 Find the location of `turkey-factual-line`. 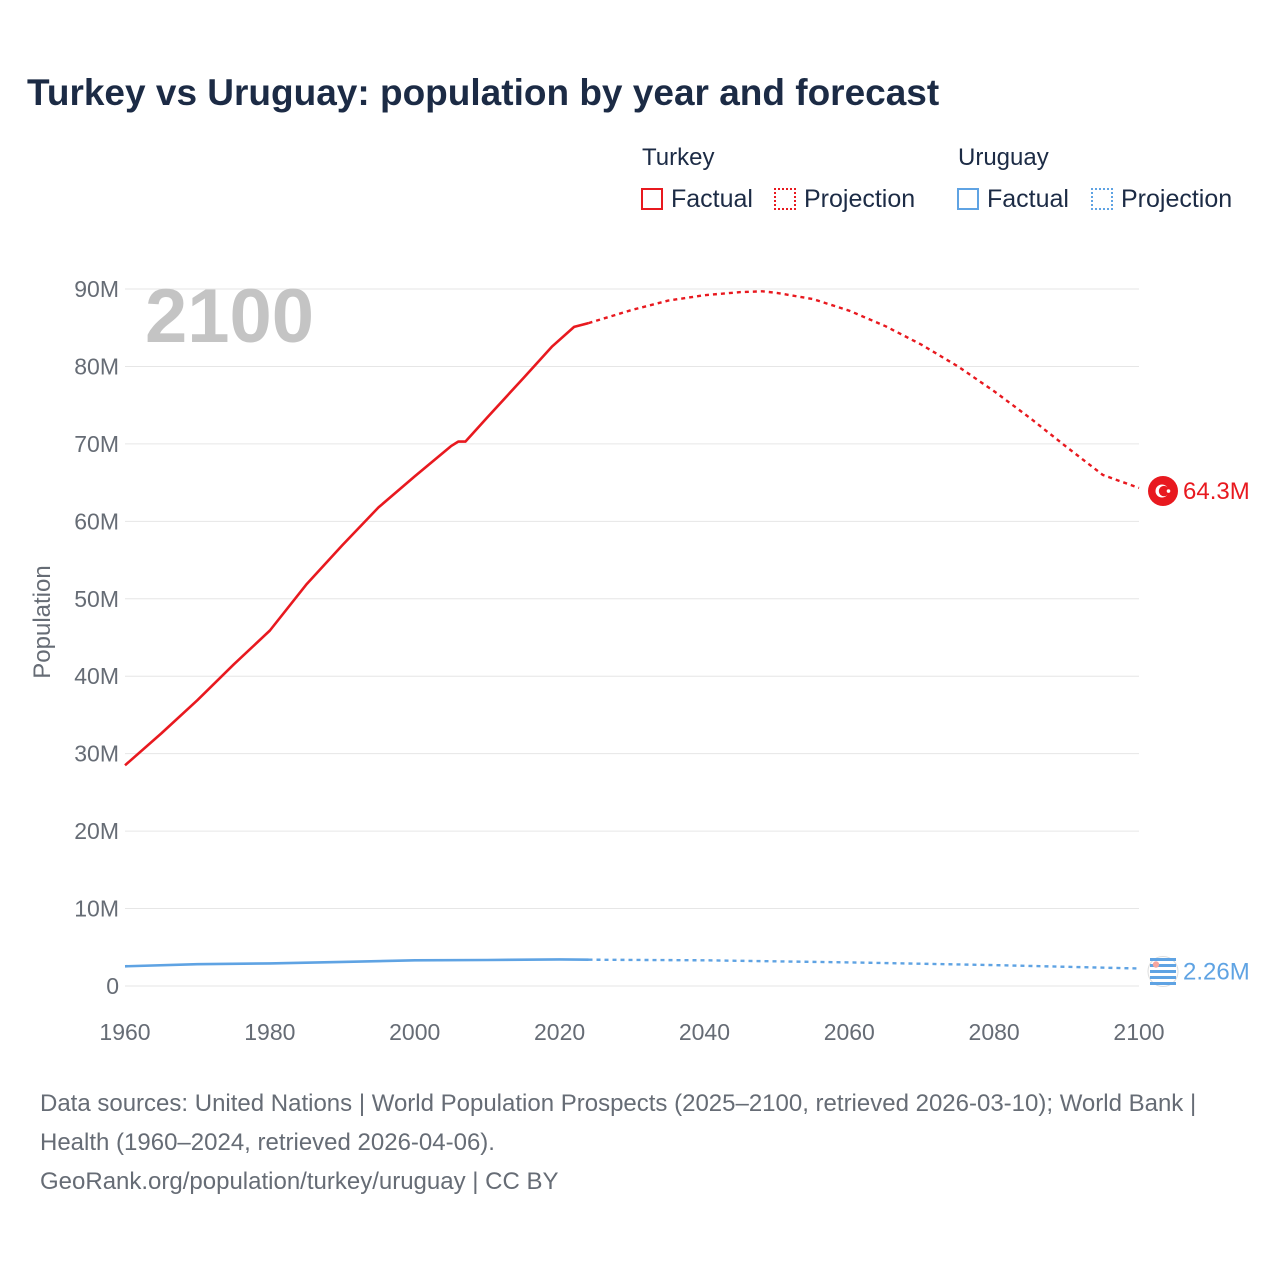

turkey-factual-line is located at coordinates (356, 544).